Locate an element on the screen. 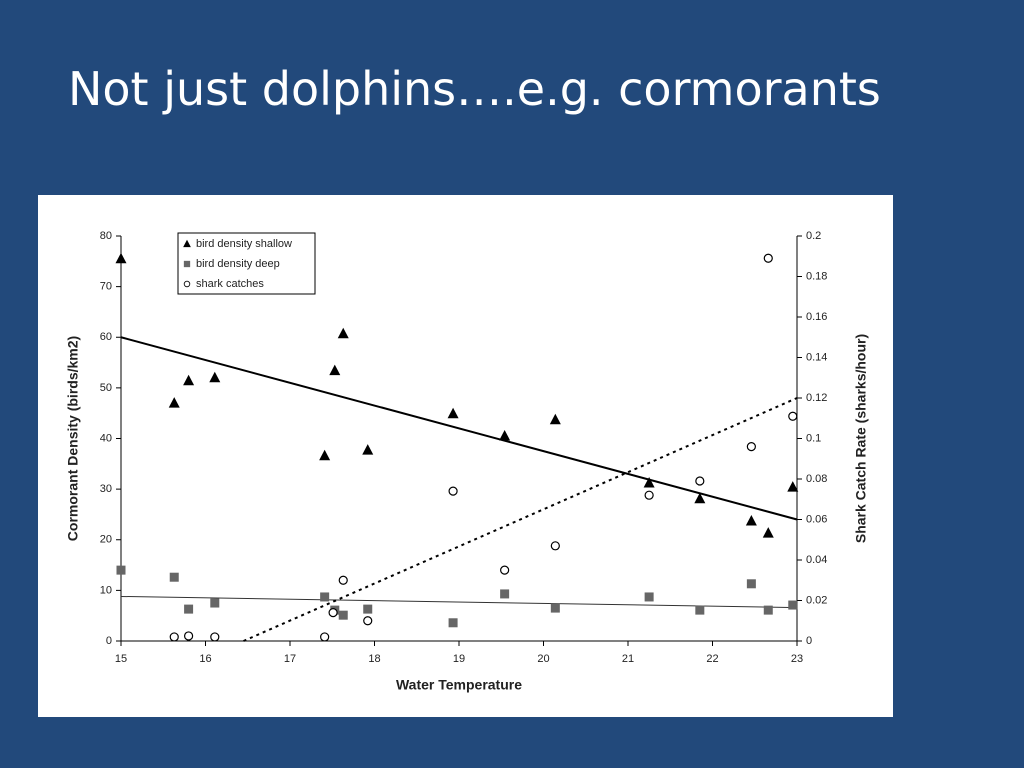 Image resolution: width=1024 pixels, height=768 pixels. x-tick-label: 23 is located at coordinates (797, 659).